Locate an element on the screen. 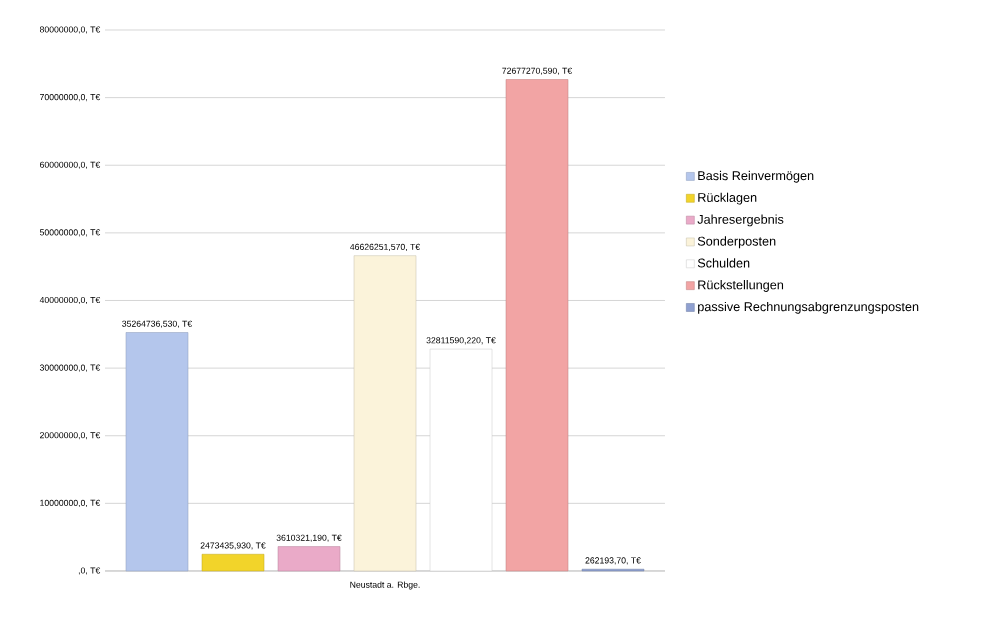 The width and height of the screenshot is (1001, 630). legend-label: Sonderposten is located at coordinates (736, 242).